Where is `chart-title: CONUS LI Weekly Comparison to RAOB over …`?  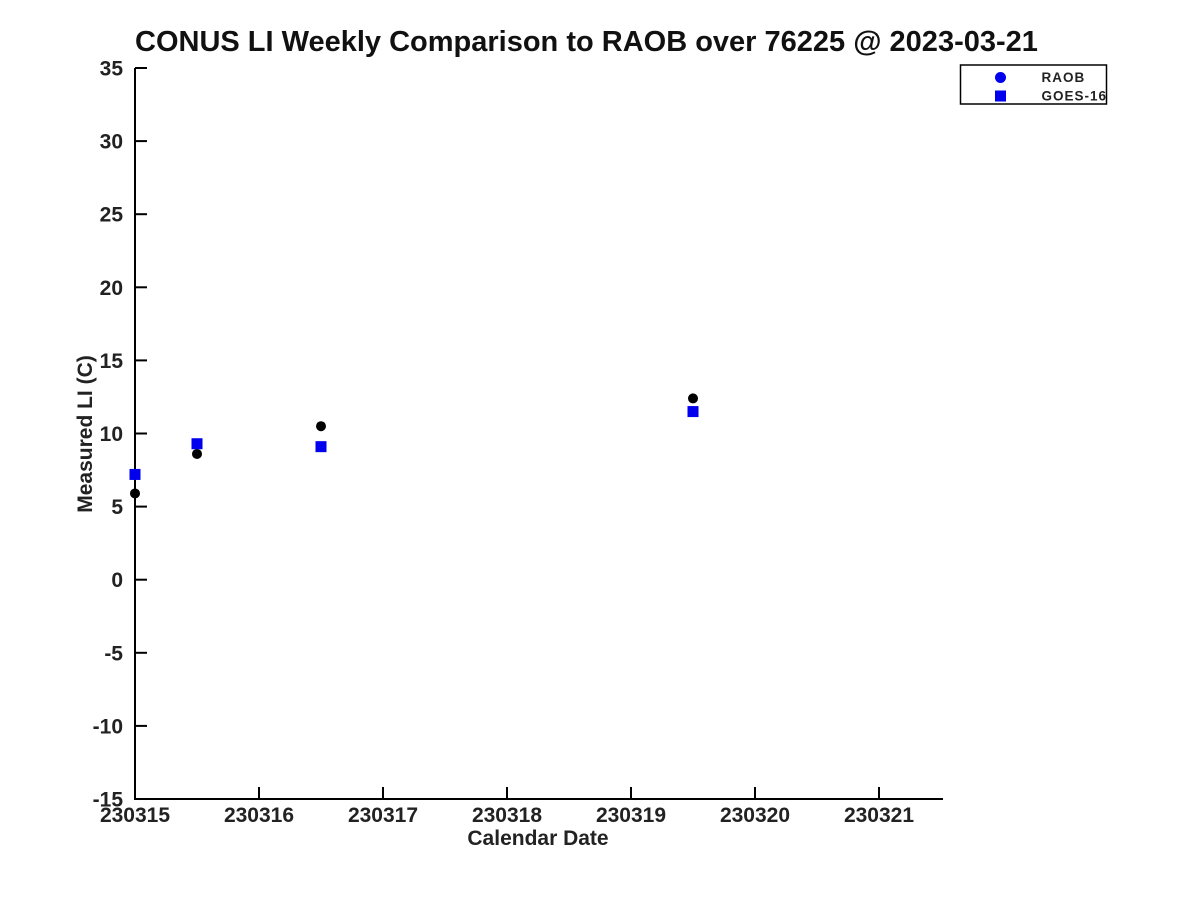
chart-title: CONUS LI Weekly Comparison to RAOB over … is located at coordinates (586, 42).